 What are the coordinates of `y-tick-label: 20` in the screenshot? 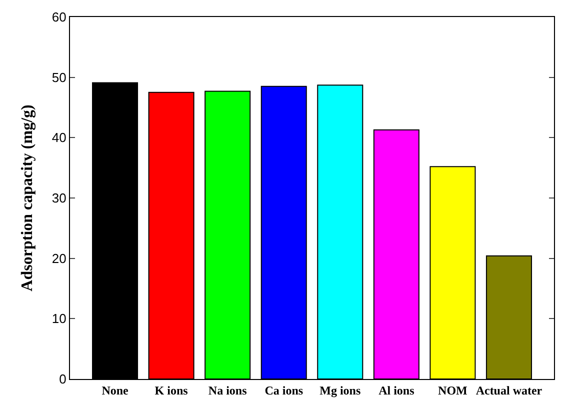 It's located at (59, 258).